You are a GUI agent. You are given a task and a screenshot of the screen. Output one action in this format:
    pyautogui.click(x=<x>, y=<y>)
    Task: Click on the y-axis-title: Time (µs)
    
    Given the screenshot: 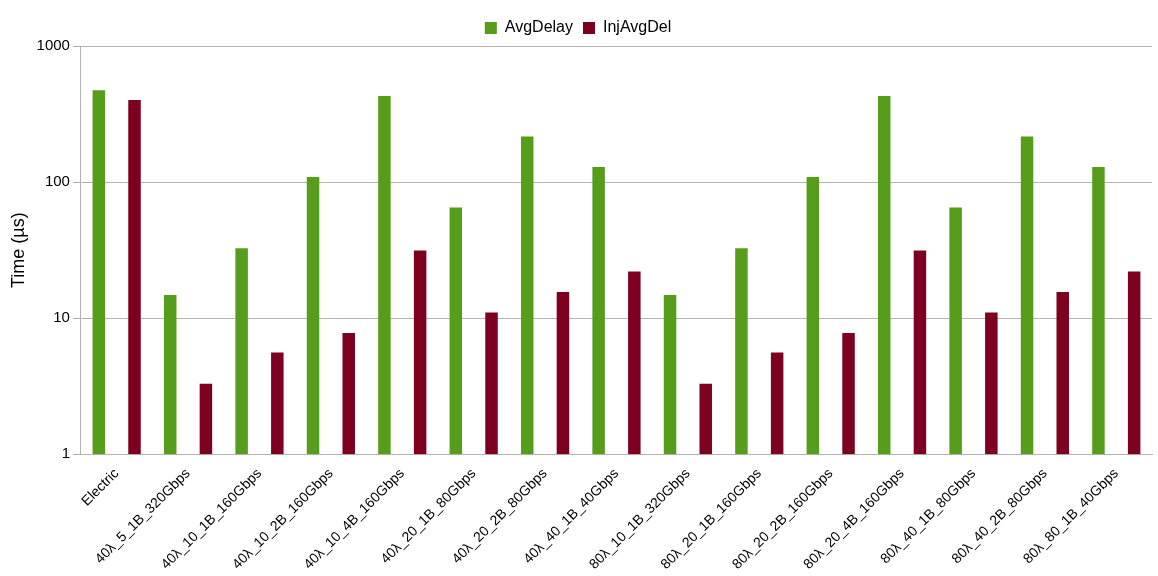 What is the action you would take?
    pyautogui.click(x=17, y=250)
    